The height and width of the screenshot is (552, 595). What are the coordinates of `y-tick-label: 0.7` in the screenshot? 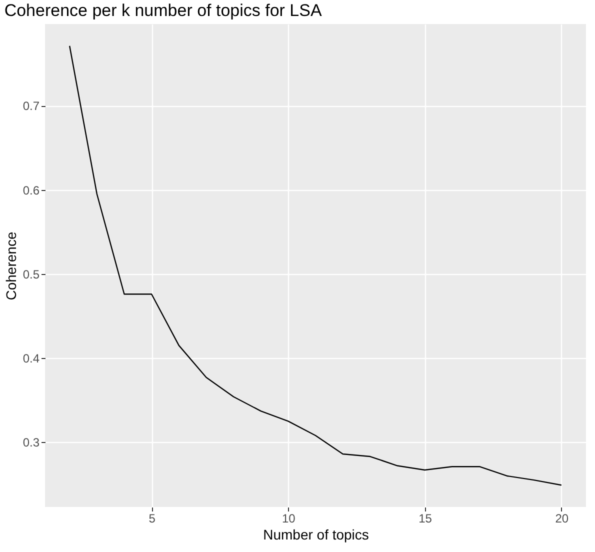 It's located at (31, 106).